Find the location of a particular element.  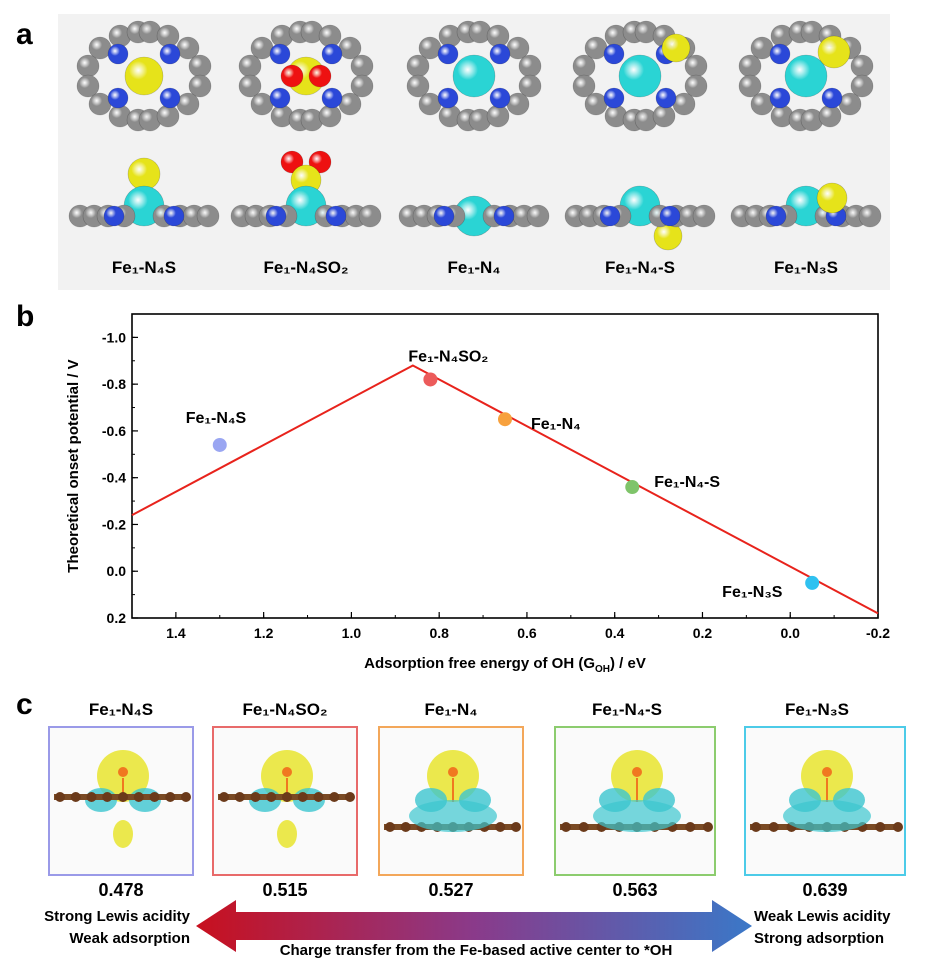

left-note-1: Strong Lewis acidity is located at coordinates (117, 916).